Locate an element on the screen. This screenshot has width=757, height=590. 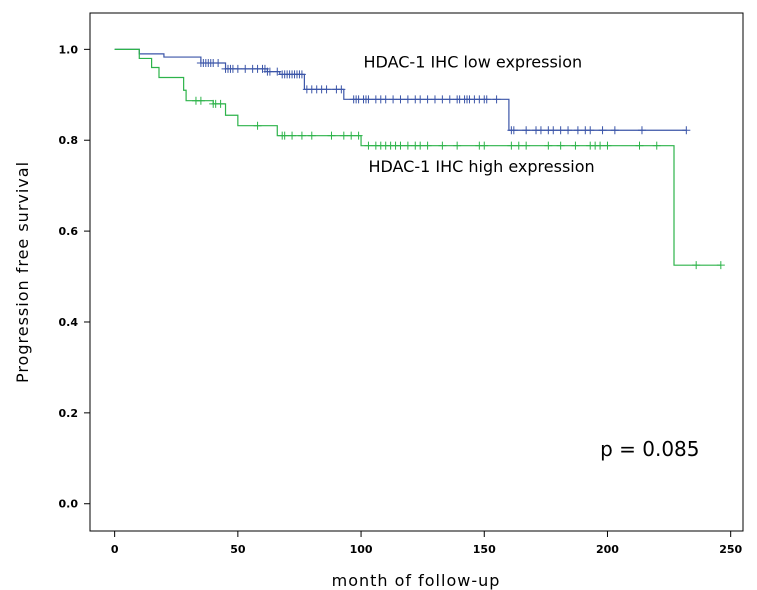
y-tick-label: 0.0 is located at coordinates (69, 504).